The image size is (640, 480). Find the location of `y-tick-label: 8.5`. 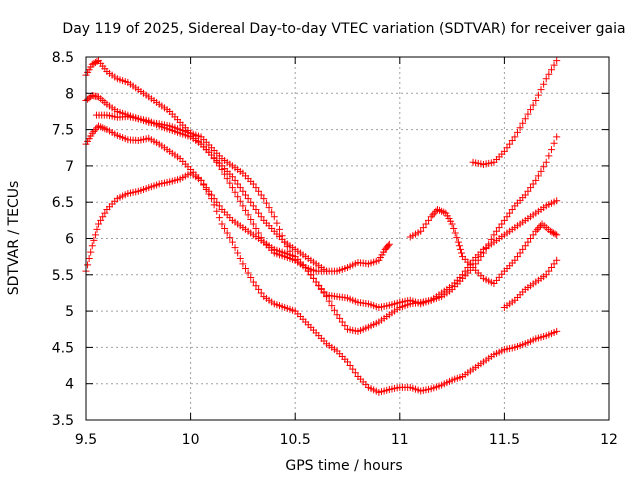

y-tick-label: 8.5 is located at coordinates (63, 58).